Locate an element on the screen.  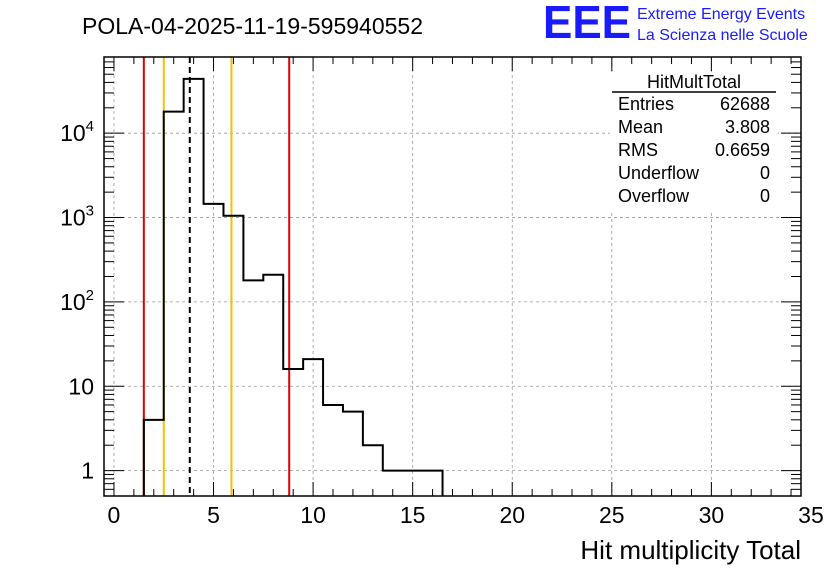
stats-title: HitMultTotal is located at coordinates (694, 82).